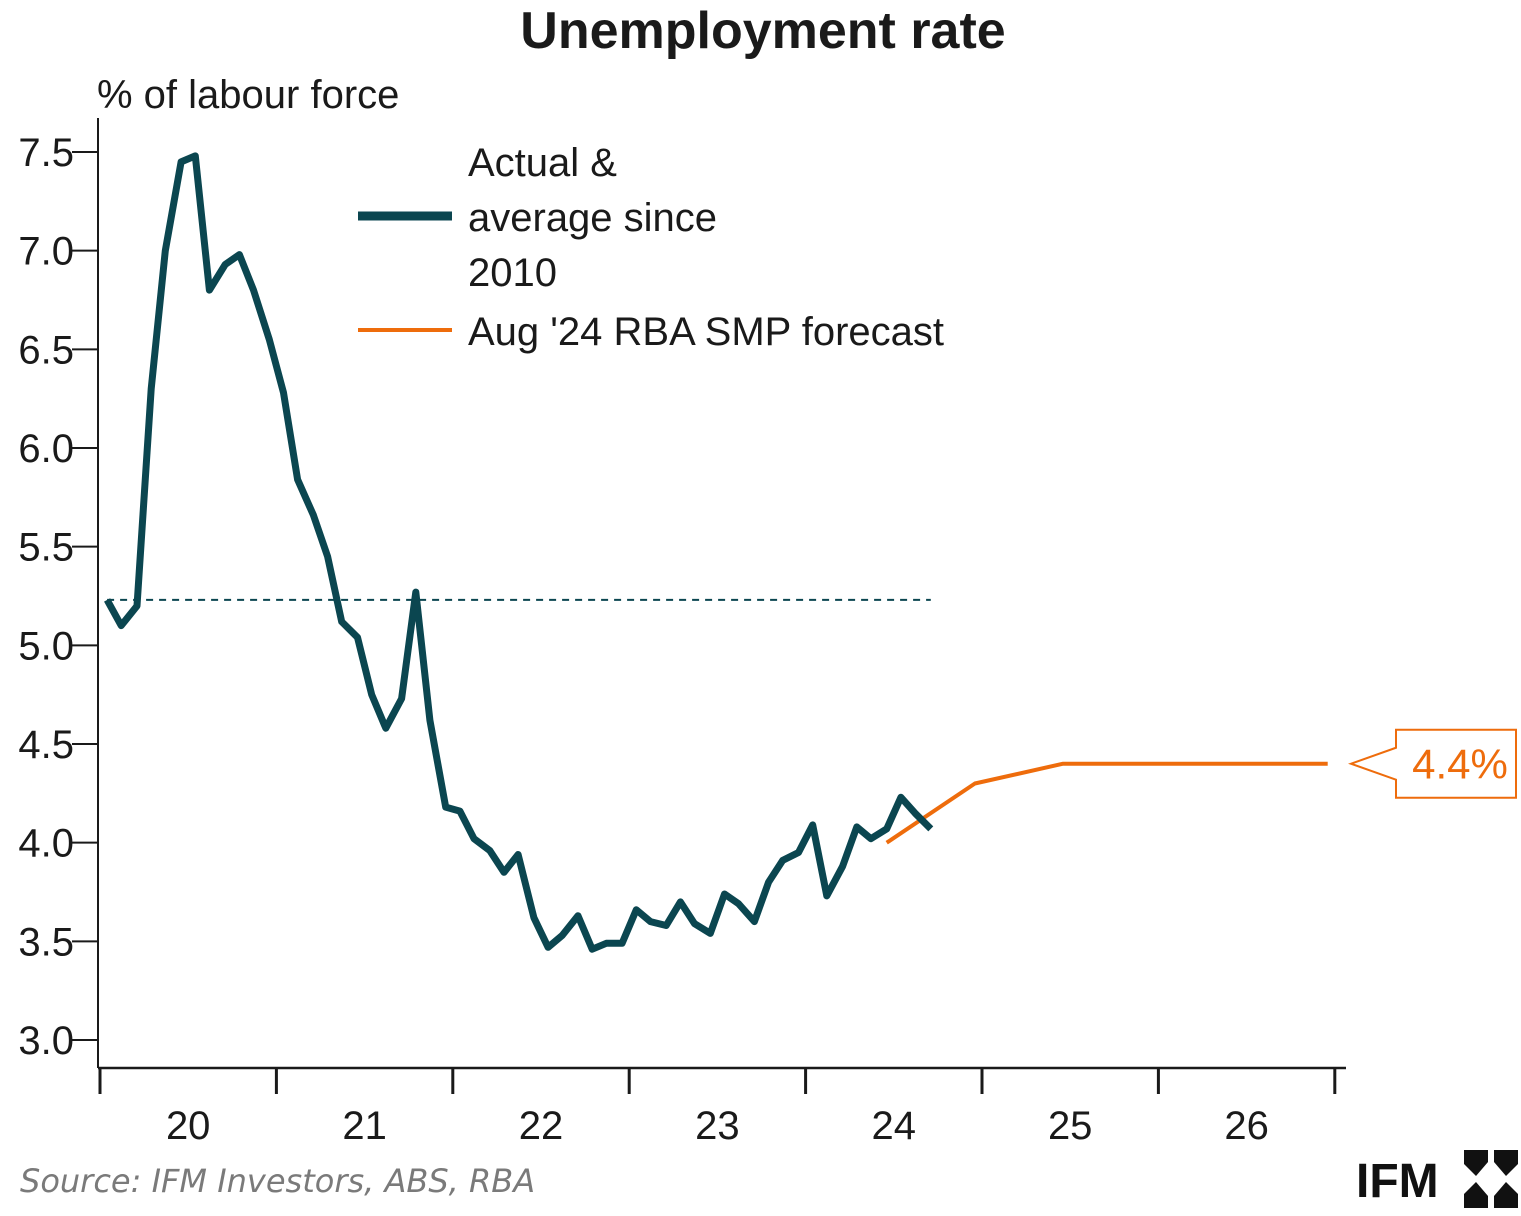  What do you see at coordinates (1460, 764) in the screenshot?
I see `callout-value: 4.4%` at bounding box center [1460, 764].